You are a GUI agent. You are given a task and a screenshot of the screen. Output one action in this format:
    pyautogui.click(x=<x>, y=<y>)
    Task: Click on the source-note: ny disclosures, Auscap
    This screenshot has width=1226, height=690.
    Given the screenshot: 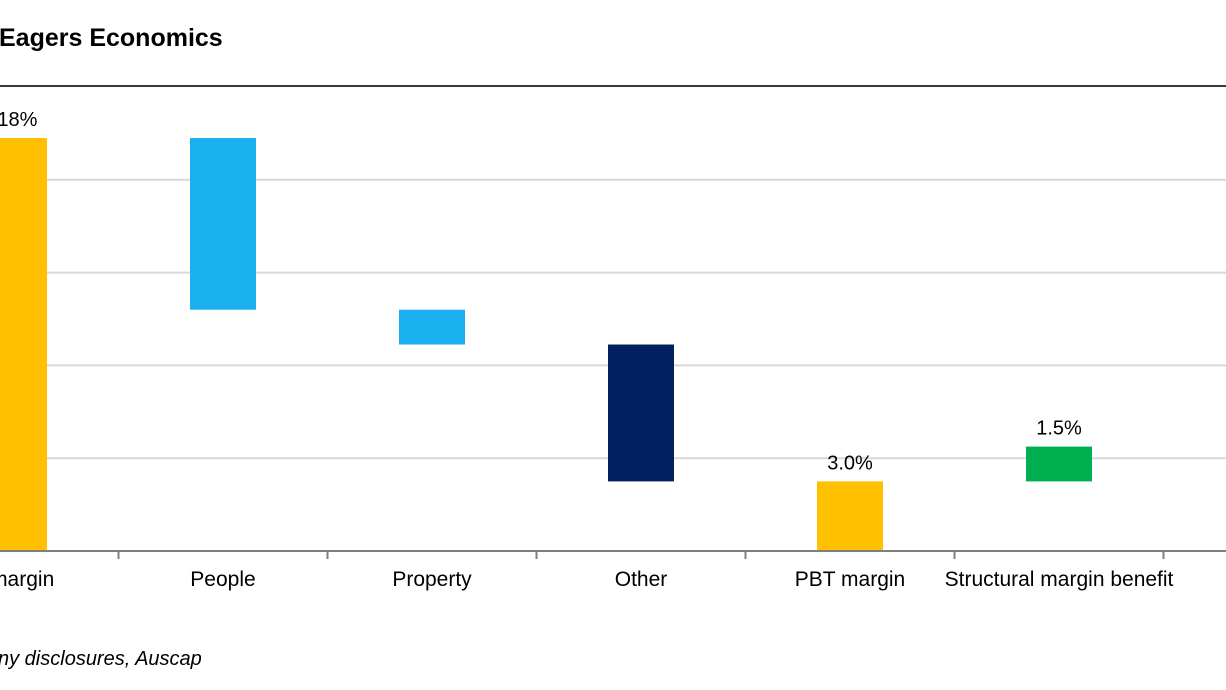 What is the action you would take?
    pyautogui.click(x=101, y=659)
    